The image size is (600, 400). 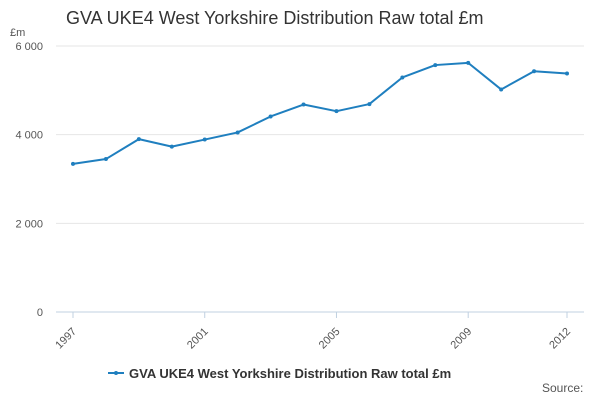 I want to click on y-tick-label: 2 000, so click(x=29, y=224).